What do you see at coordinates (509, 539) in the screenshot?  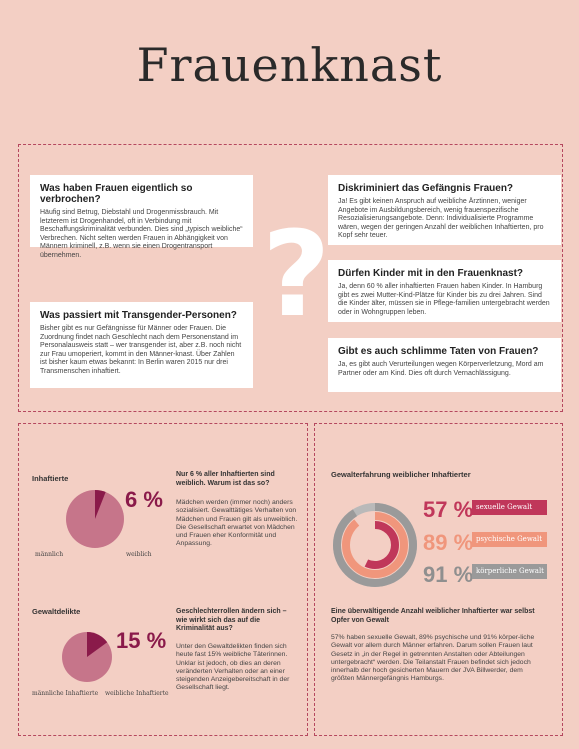 I see `gewalt-bar-psychisch: psychische Gewalt` at bounding box center [509, 539].